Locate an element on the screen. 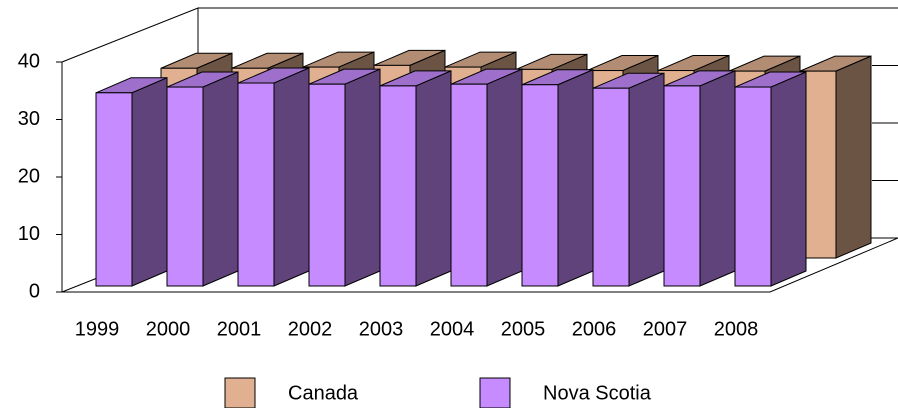 This screenshot has height=408, width=898. x-tick-label: 2006 is located at coordinates (594, 329).